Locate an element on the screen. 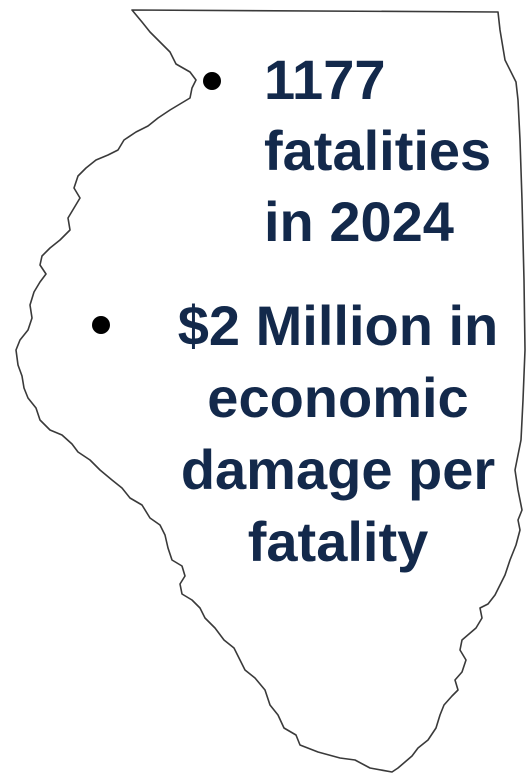 The image size is (526, 773). stat-2-line-1: $2 Million in is located at coordinates (338, 325).